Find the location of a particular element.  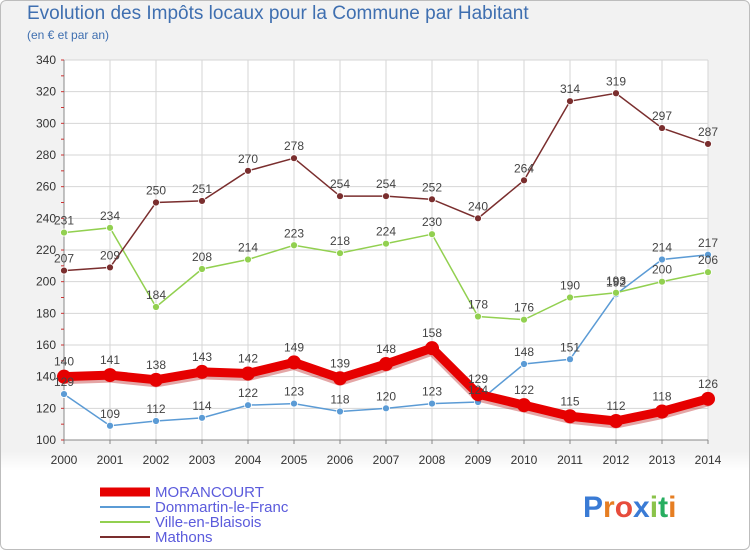

data-label-ville-en-blaisois: 218 is located at coordinates (340, 241).